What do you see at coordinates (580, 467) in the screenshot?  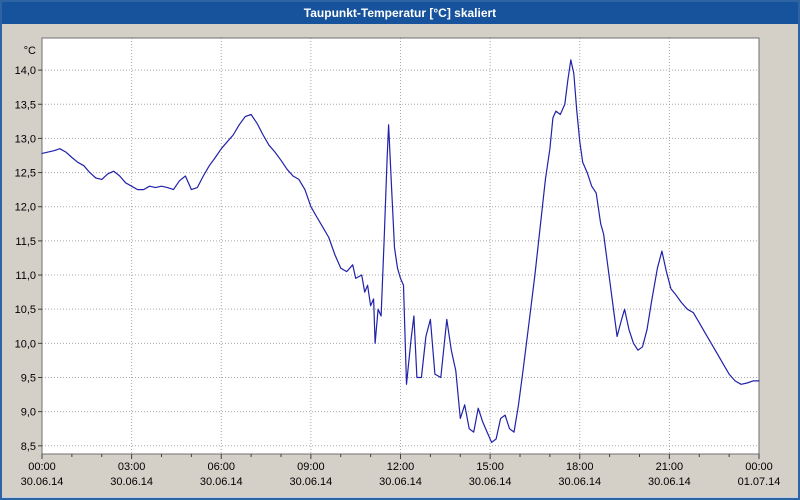 I see `svg-text: 18:00` at bounding box center [580, 467].